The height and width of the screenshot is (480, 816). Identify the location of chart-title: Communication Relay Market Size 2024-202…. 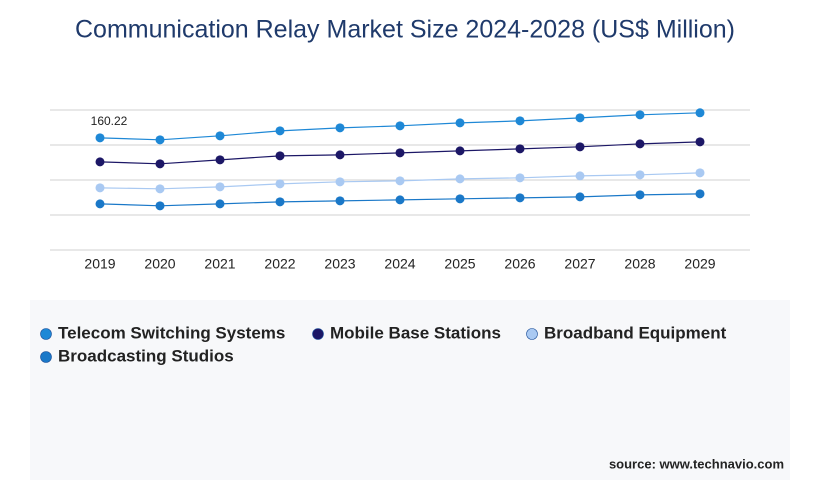
(405, 30).